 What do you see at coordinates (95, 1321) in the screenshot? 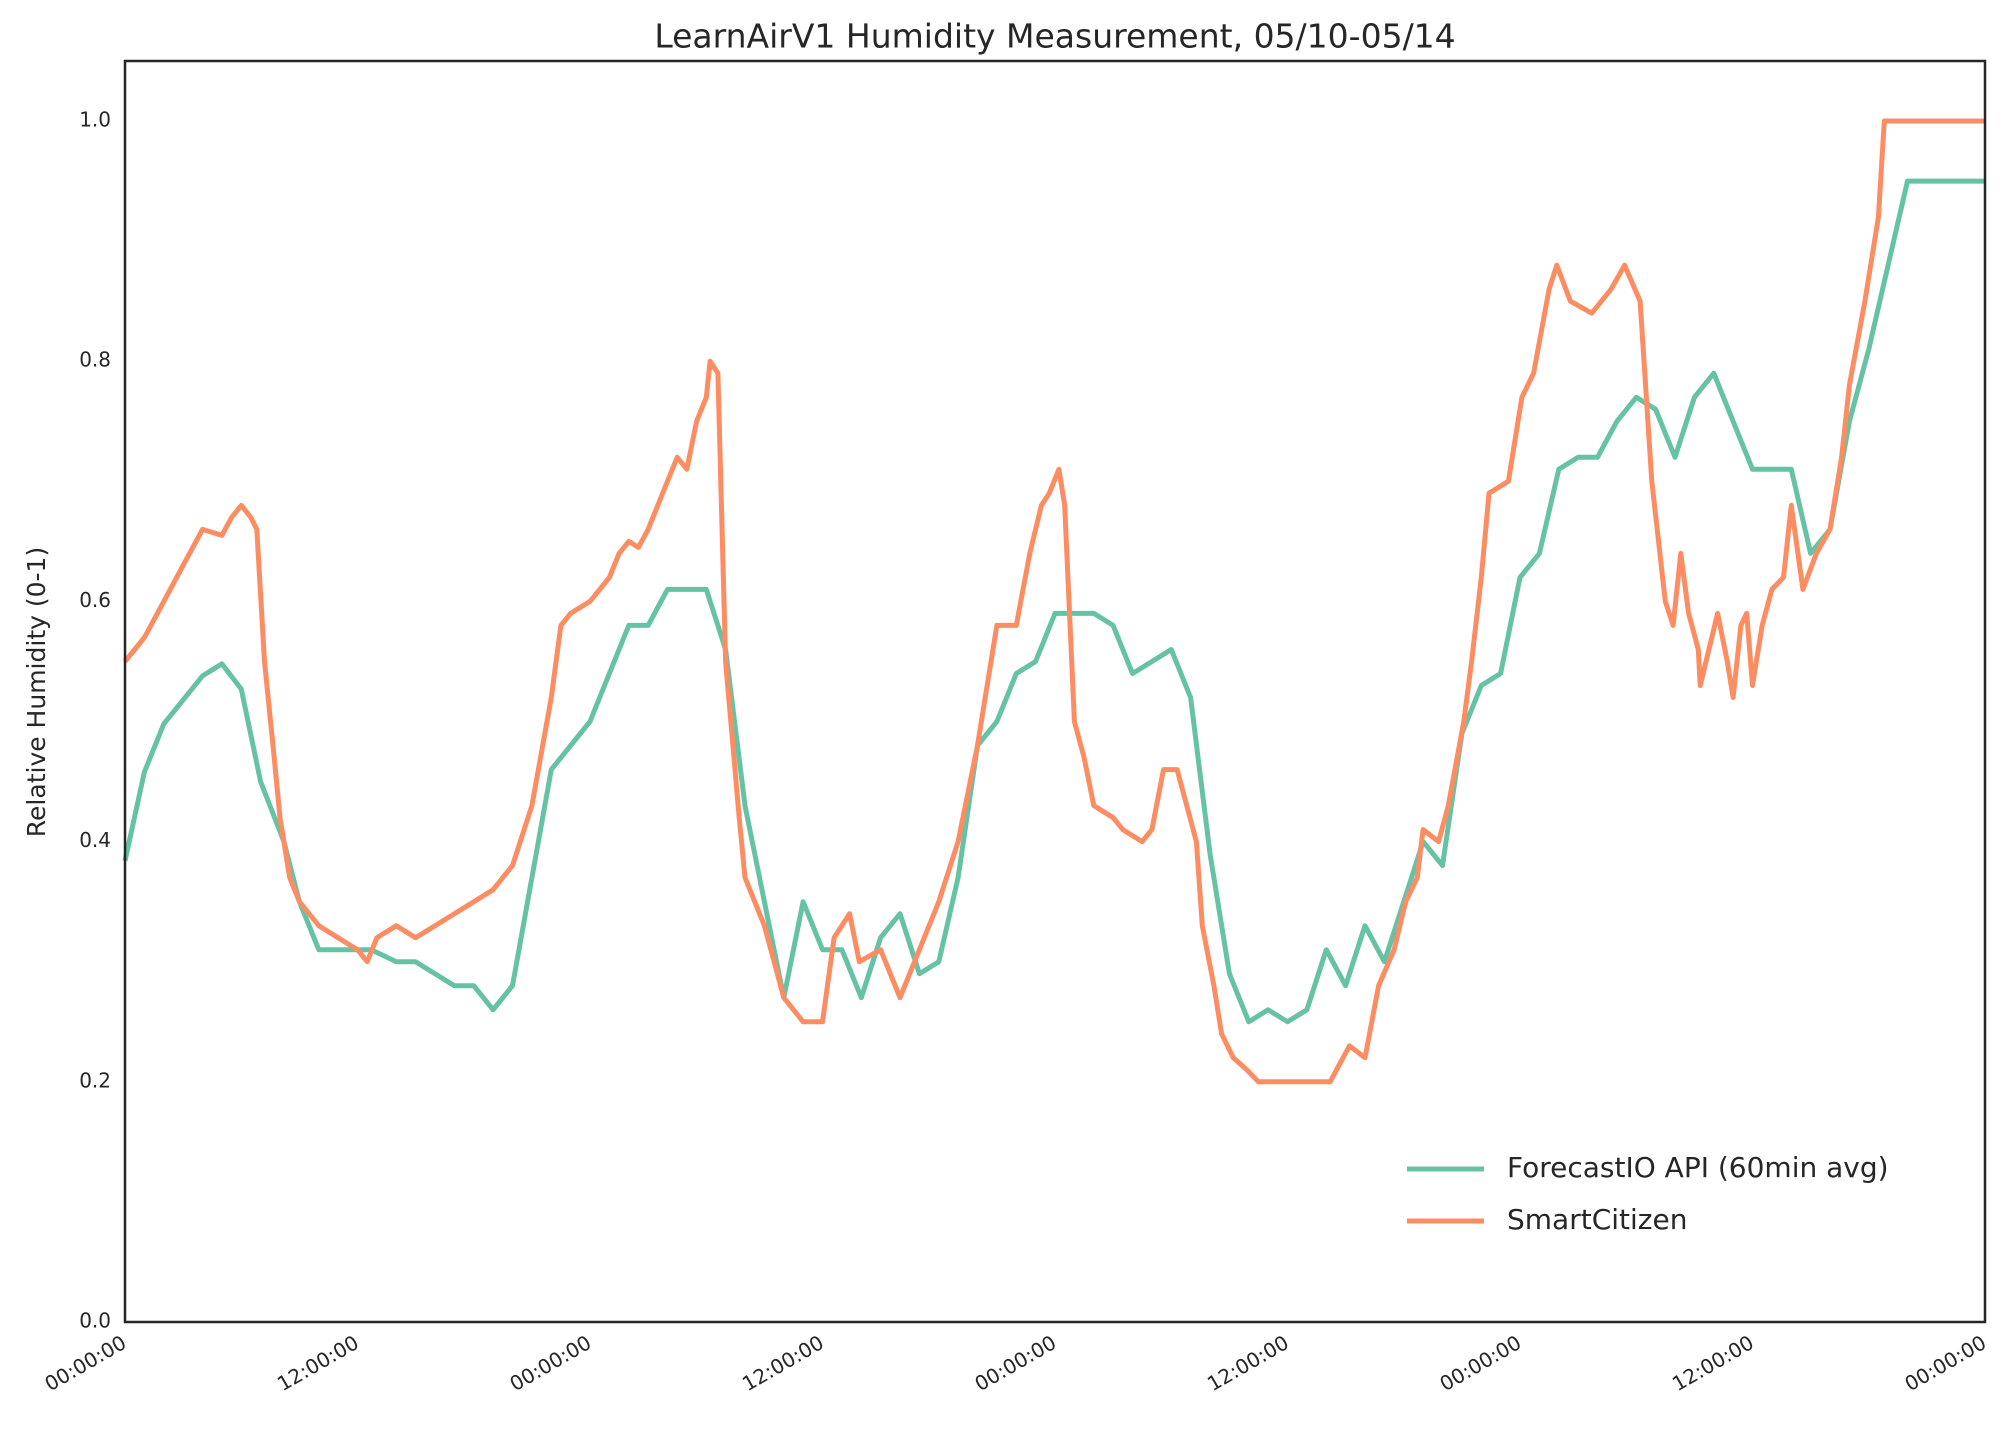
I see `y-tick-label: 0.0` at bounding box center [95, 1321].